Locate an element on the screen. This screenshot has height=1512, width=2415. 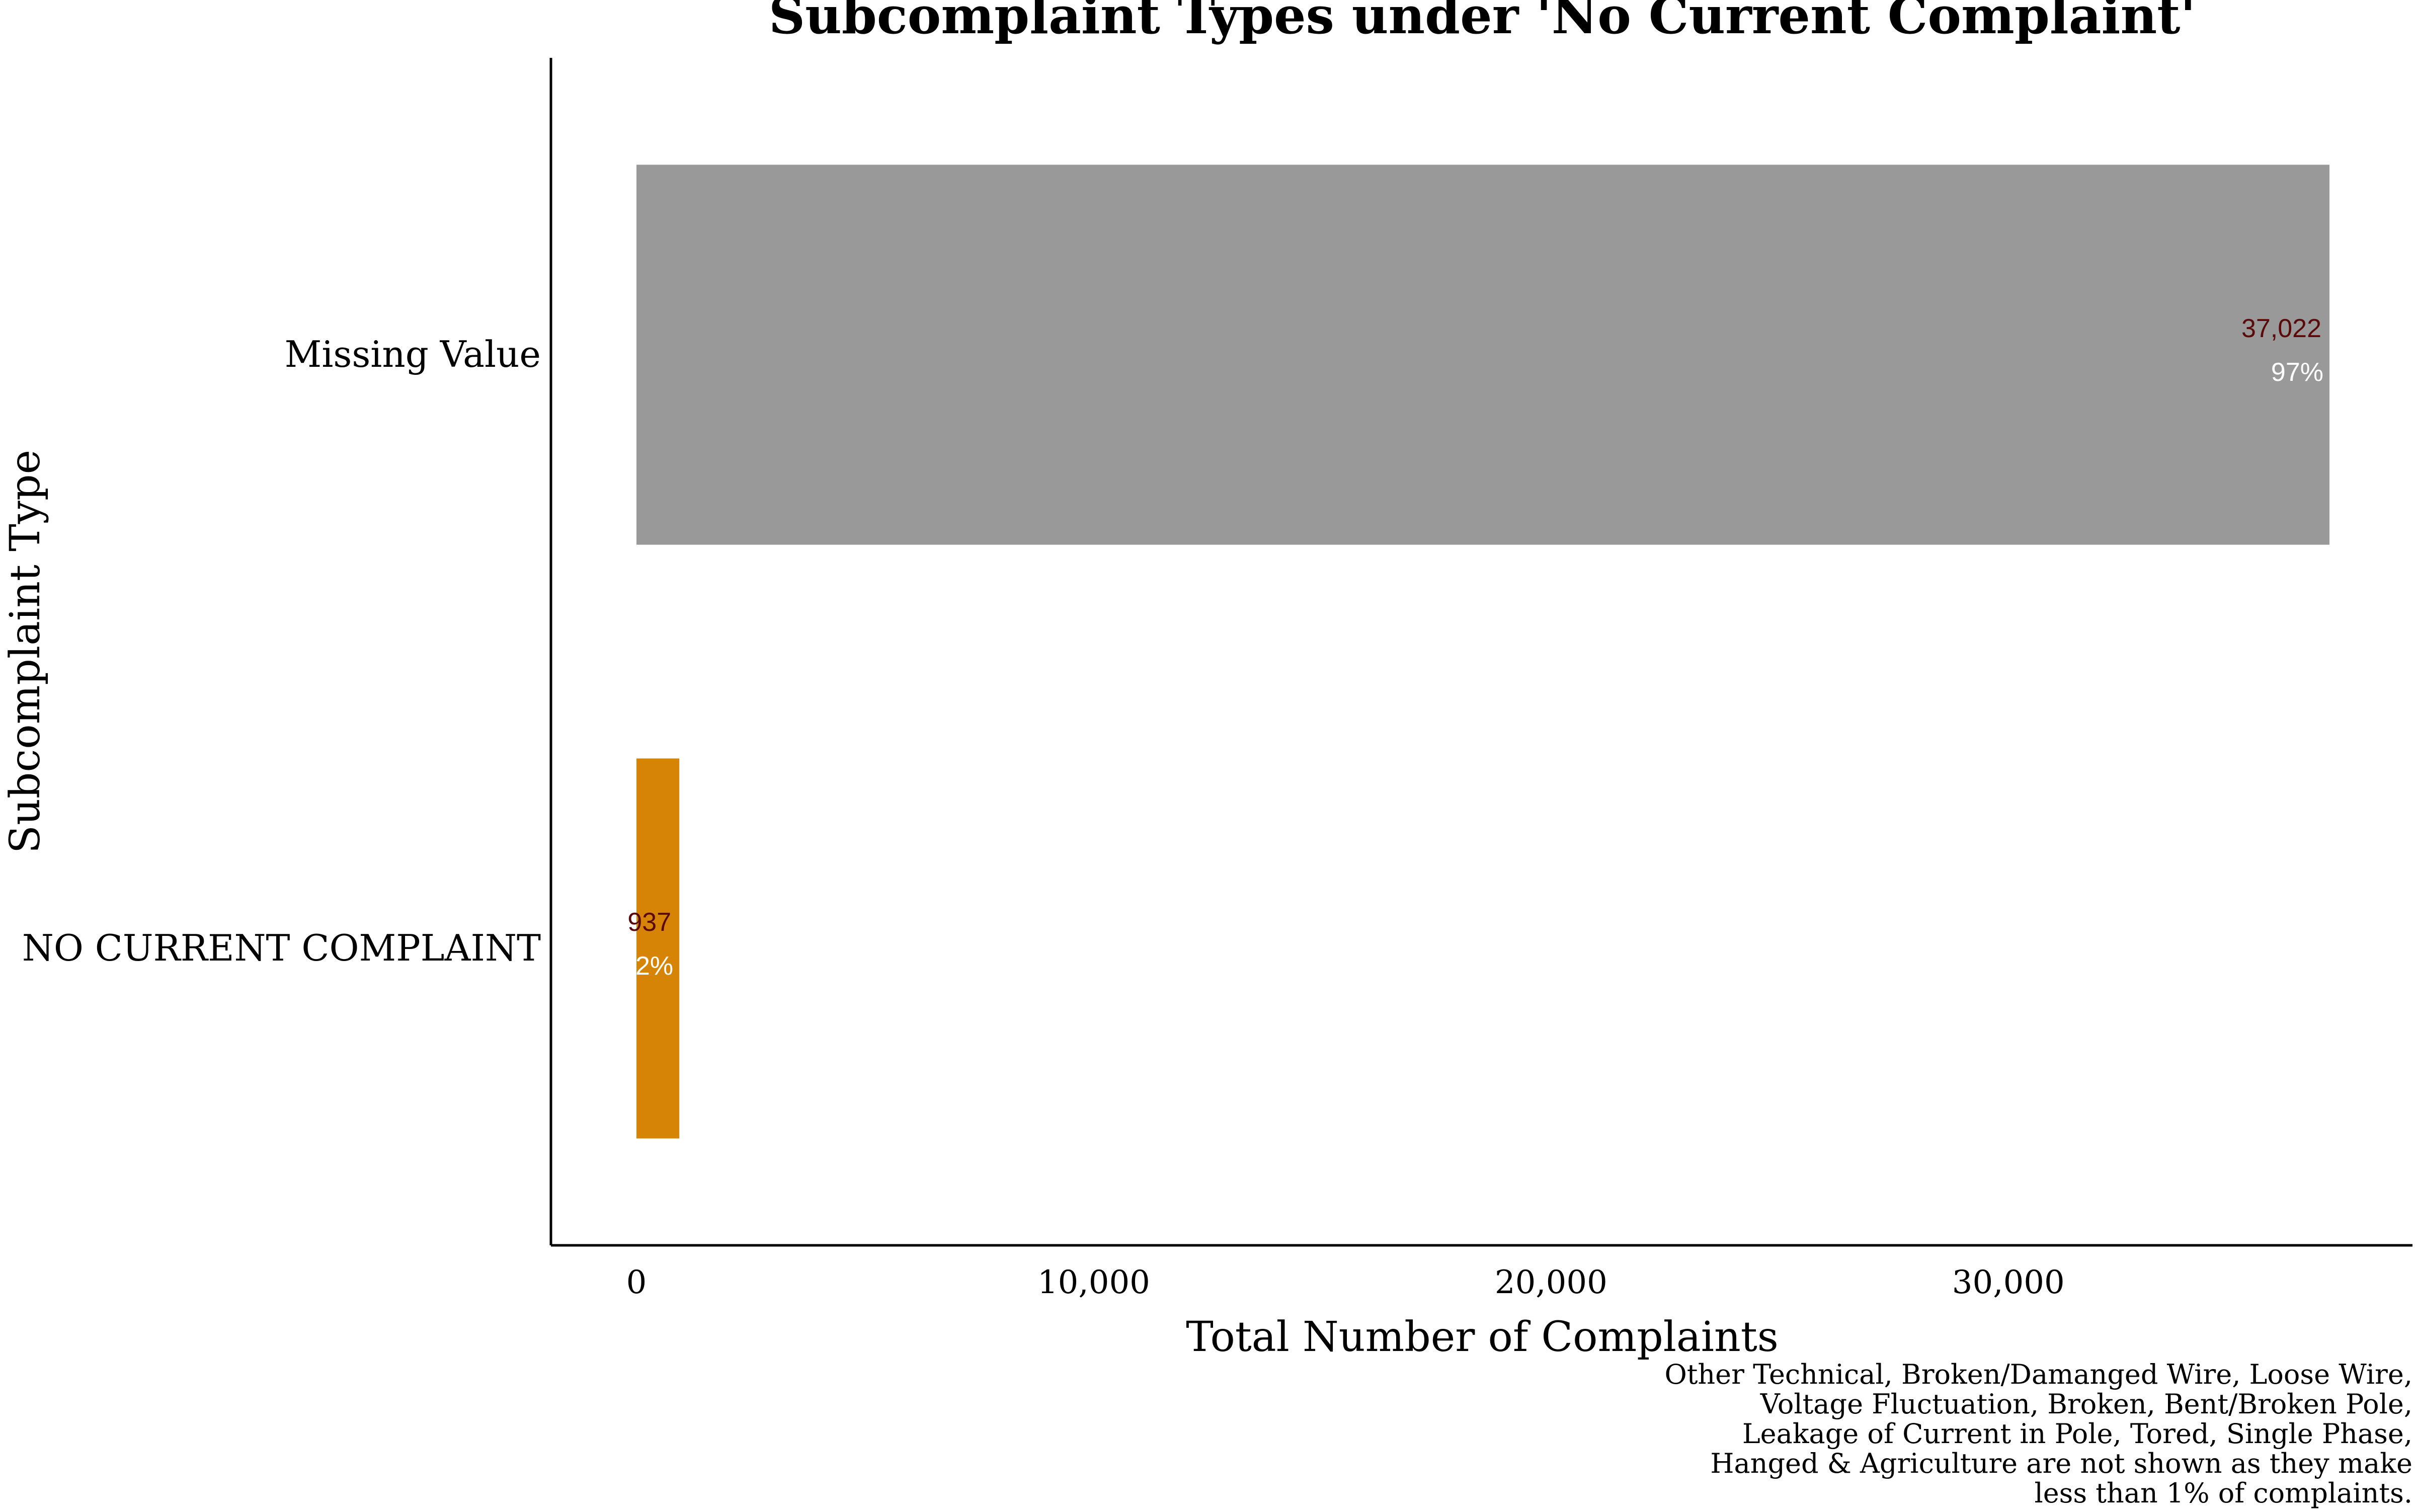
x-tick-label: 30,000 is located at coordinates (2009, 1282).